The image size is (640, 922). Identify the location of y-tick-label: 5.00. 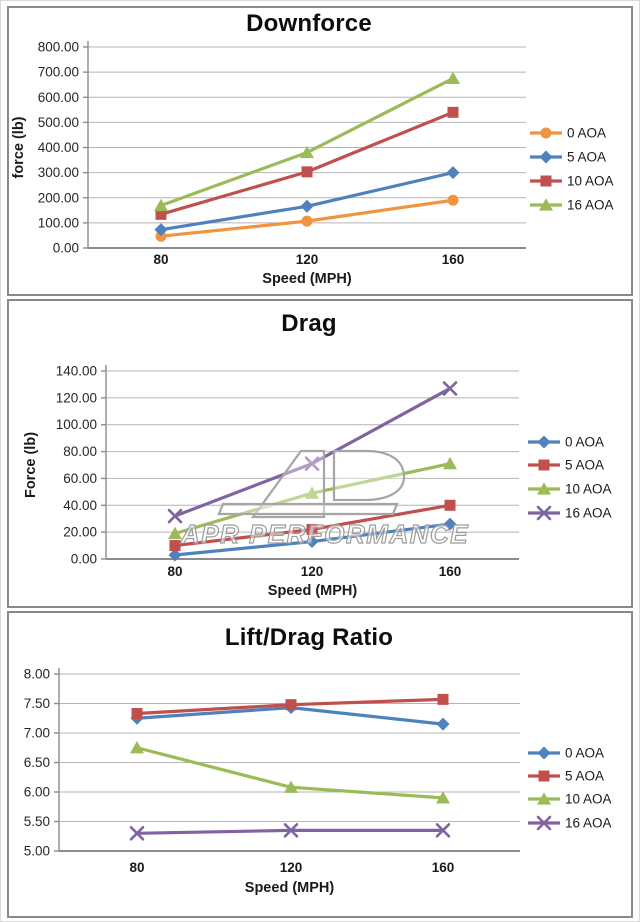
(37, 851).